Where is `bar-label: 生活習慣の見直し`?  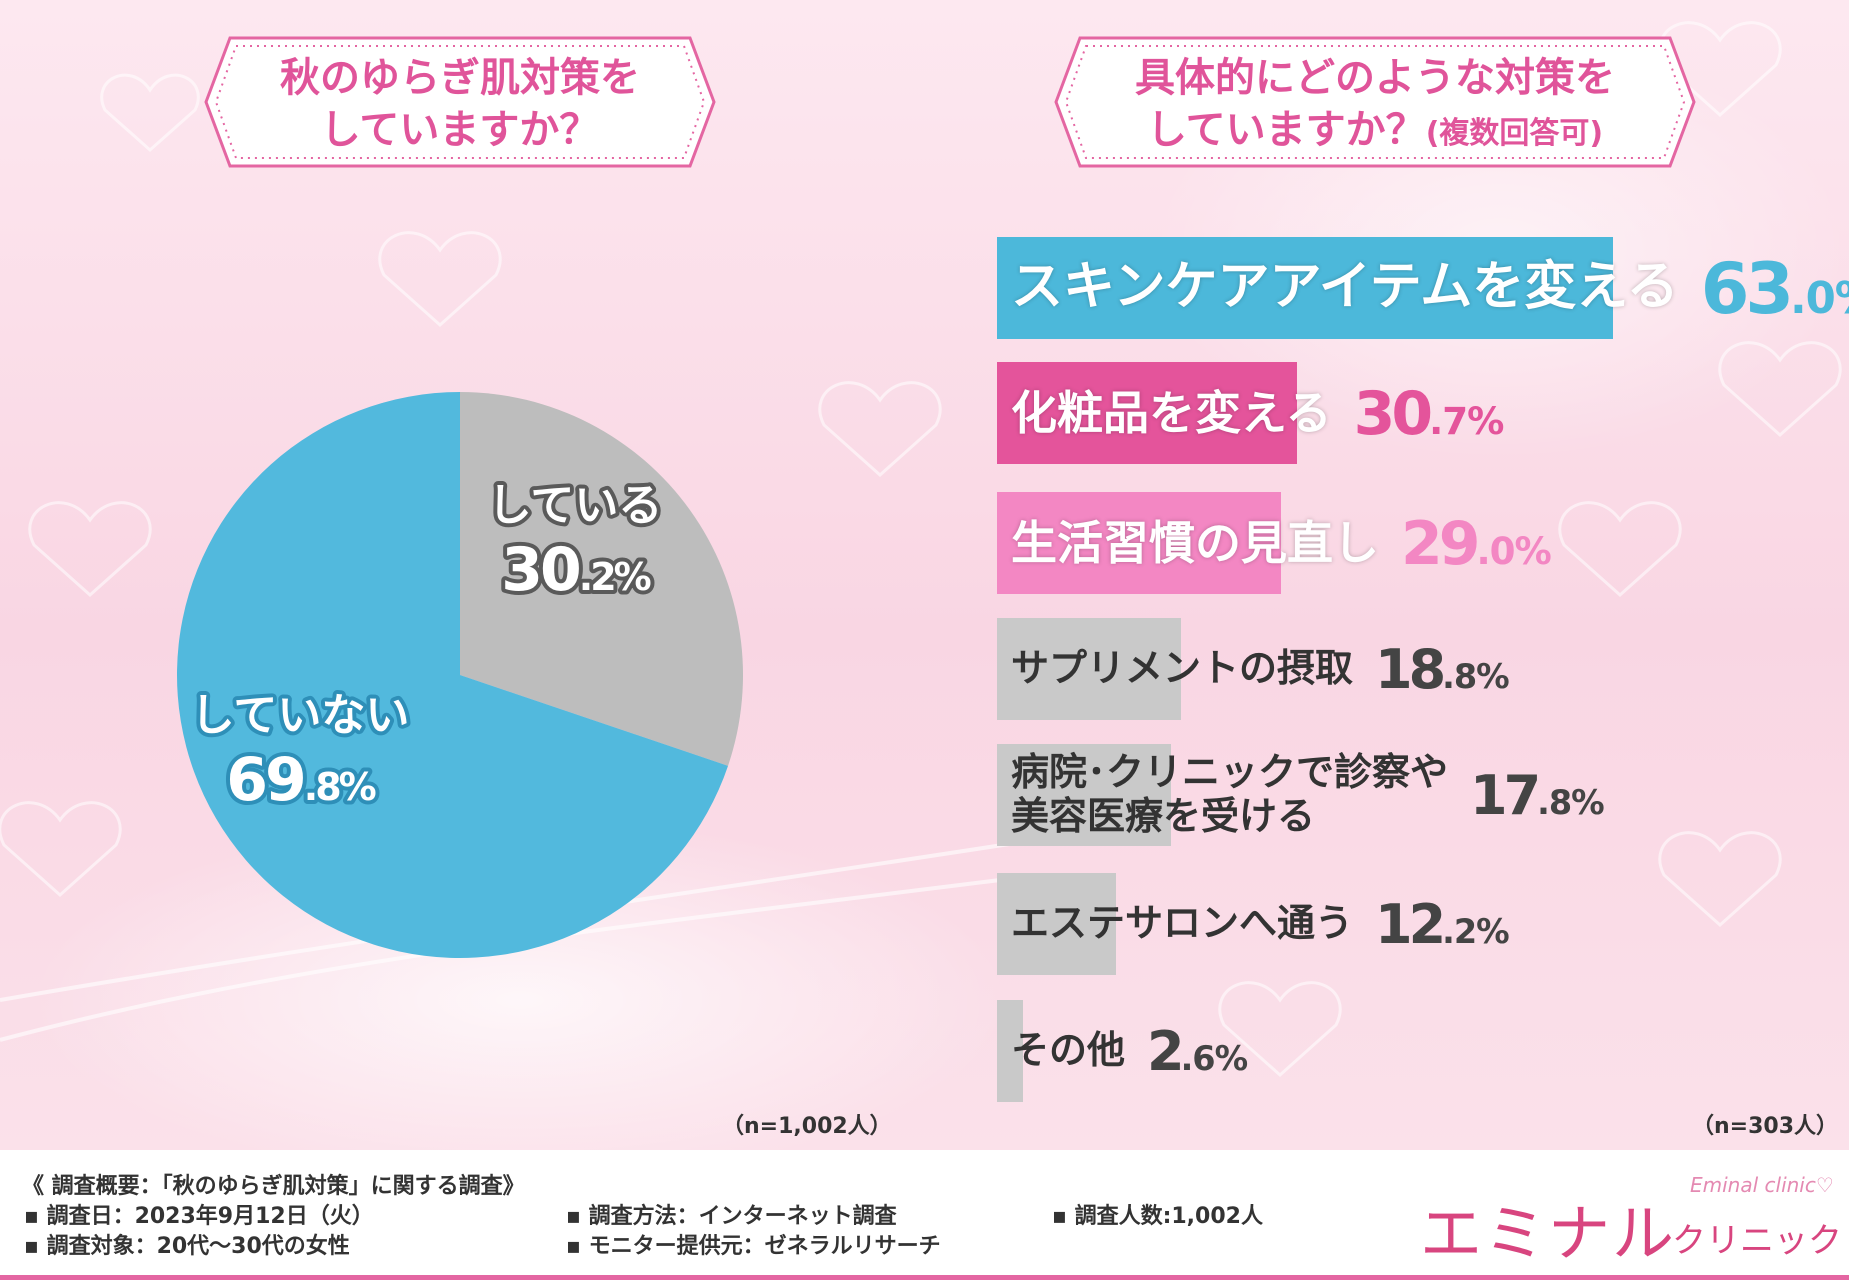 bar-label: 生活習慣の見直し is located at coordinates (1195, 542).